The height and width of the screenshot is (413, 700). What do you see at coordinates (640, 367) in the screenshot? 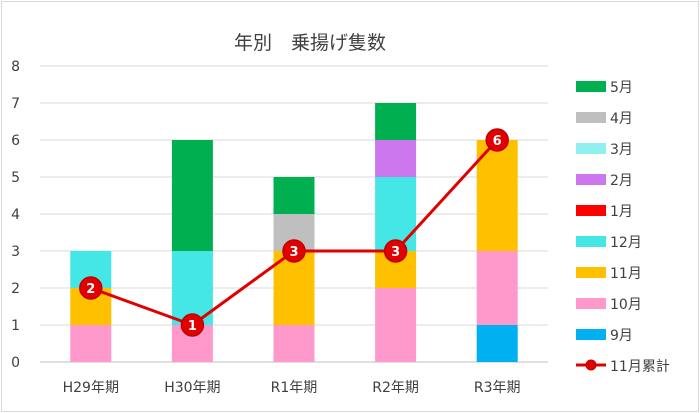
I see `legend-label: 11月累計` at bounding box center [640, 367].